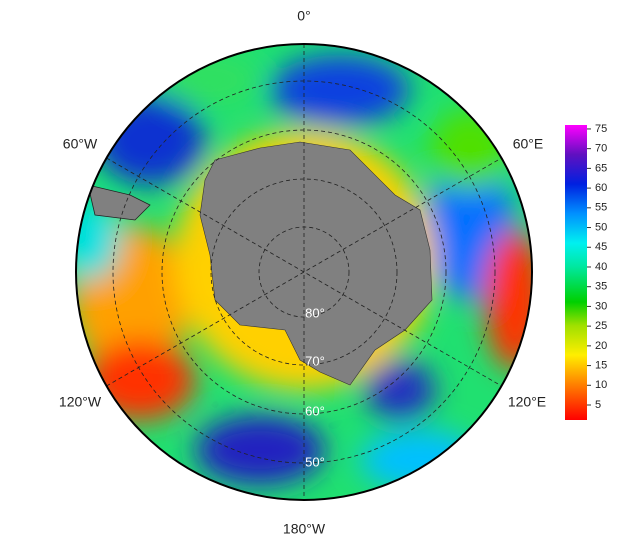 Image resolution: width=625 pixels, height=552 pixels. What do you see at coordinates (601, 149) in the screenshot?
I see `colorbar-tick-label: 70` at bounding box center [601, 149].